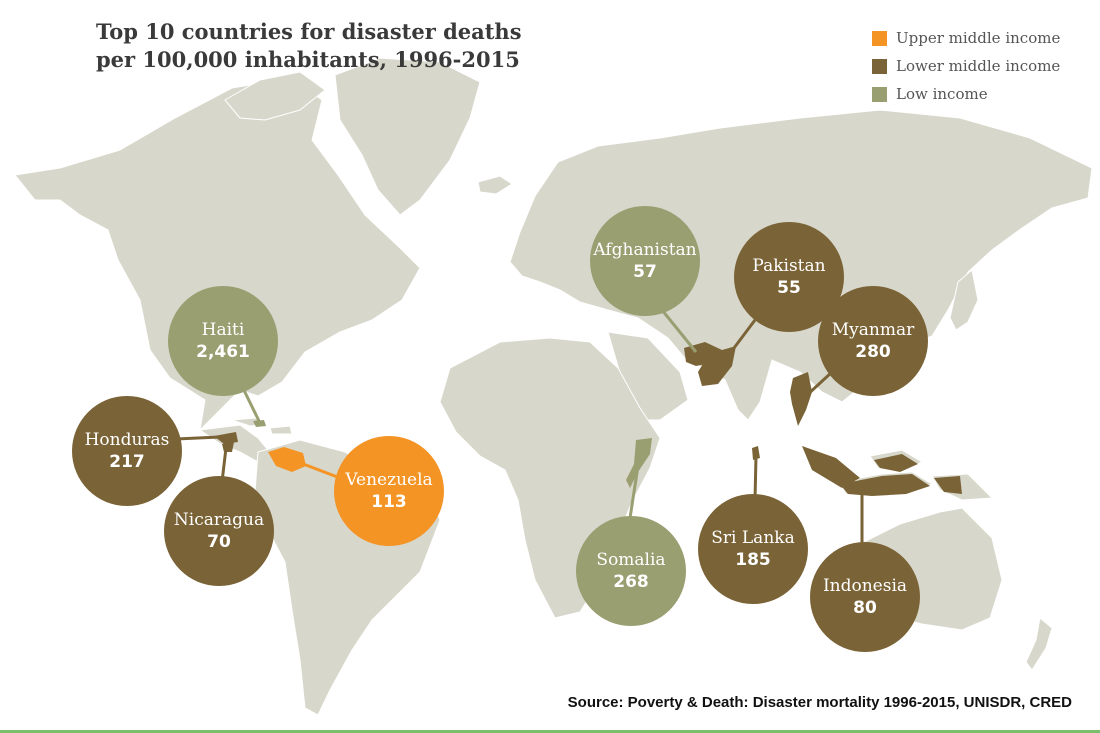 This screenshot has width=1100, height=733. I want to click on country-name: Afghanistan, so click(645, 250).